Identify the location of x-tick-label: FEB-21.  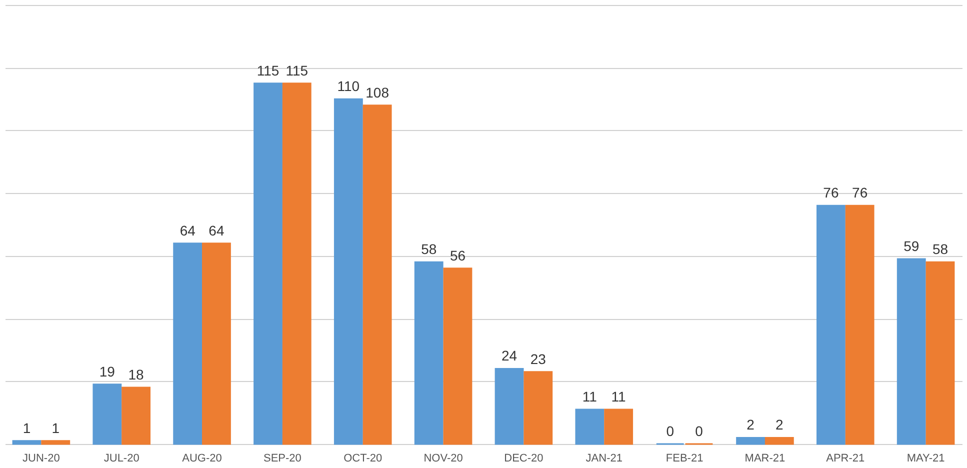
(685, 458).